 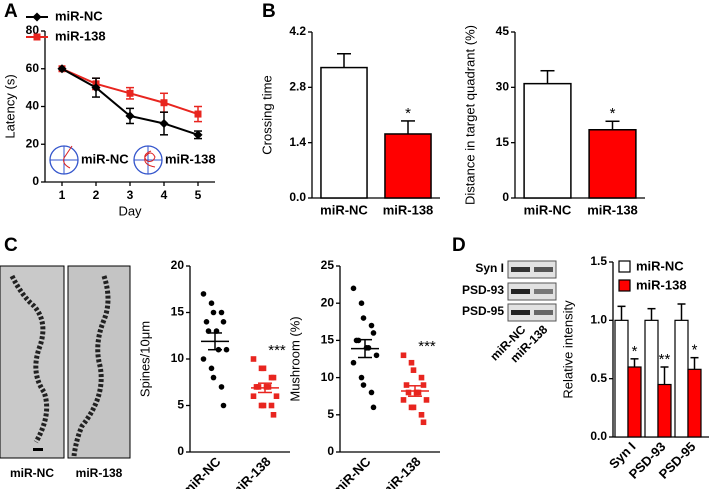 I want to click on panel-letter: A, so click(x=11, y=11).